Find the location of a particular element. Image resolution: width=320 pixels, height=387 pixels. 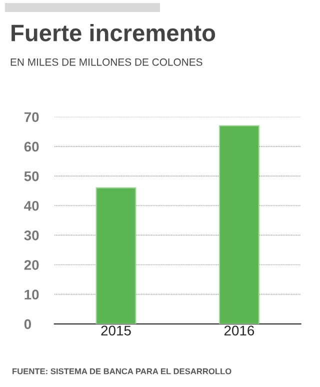

x-tick-label: 2015 is located at coordinates (116, 331).